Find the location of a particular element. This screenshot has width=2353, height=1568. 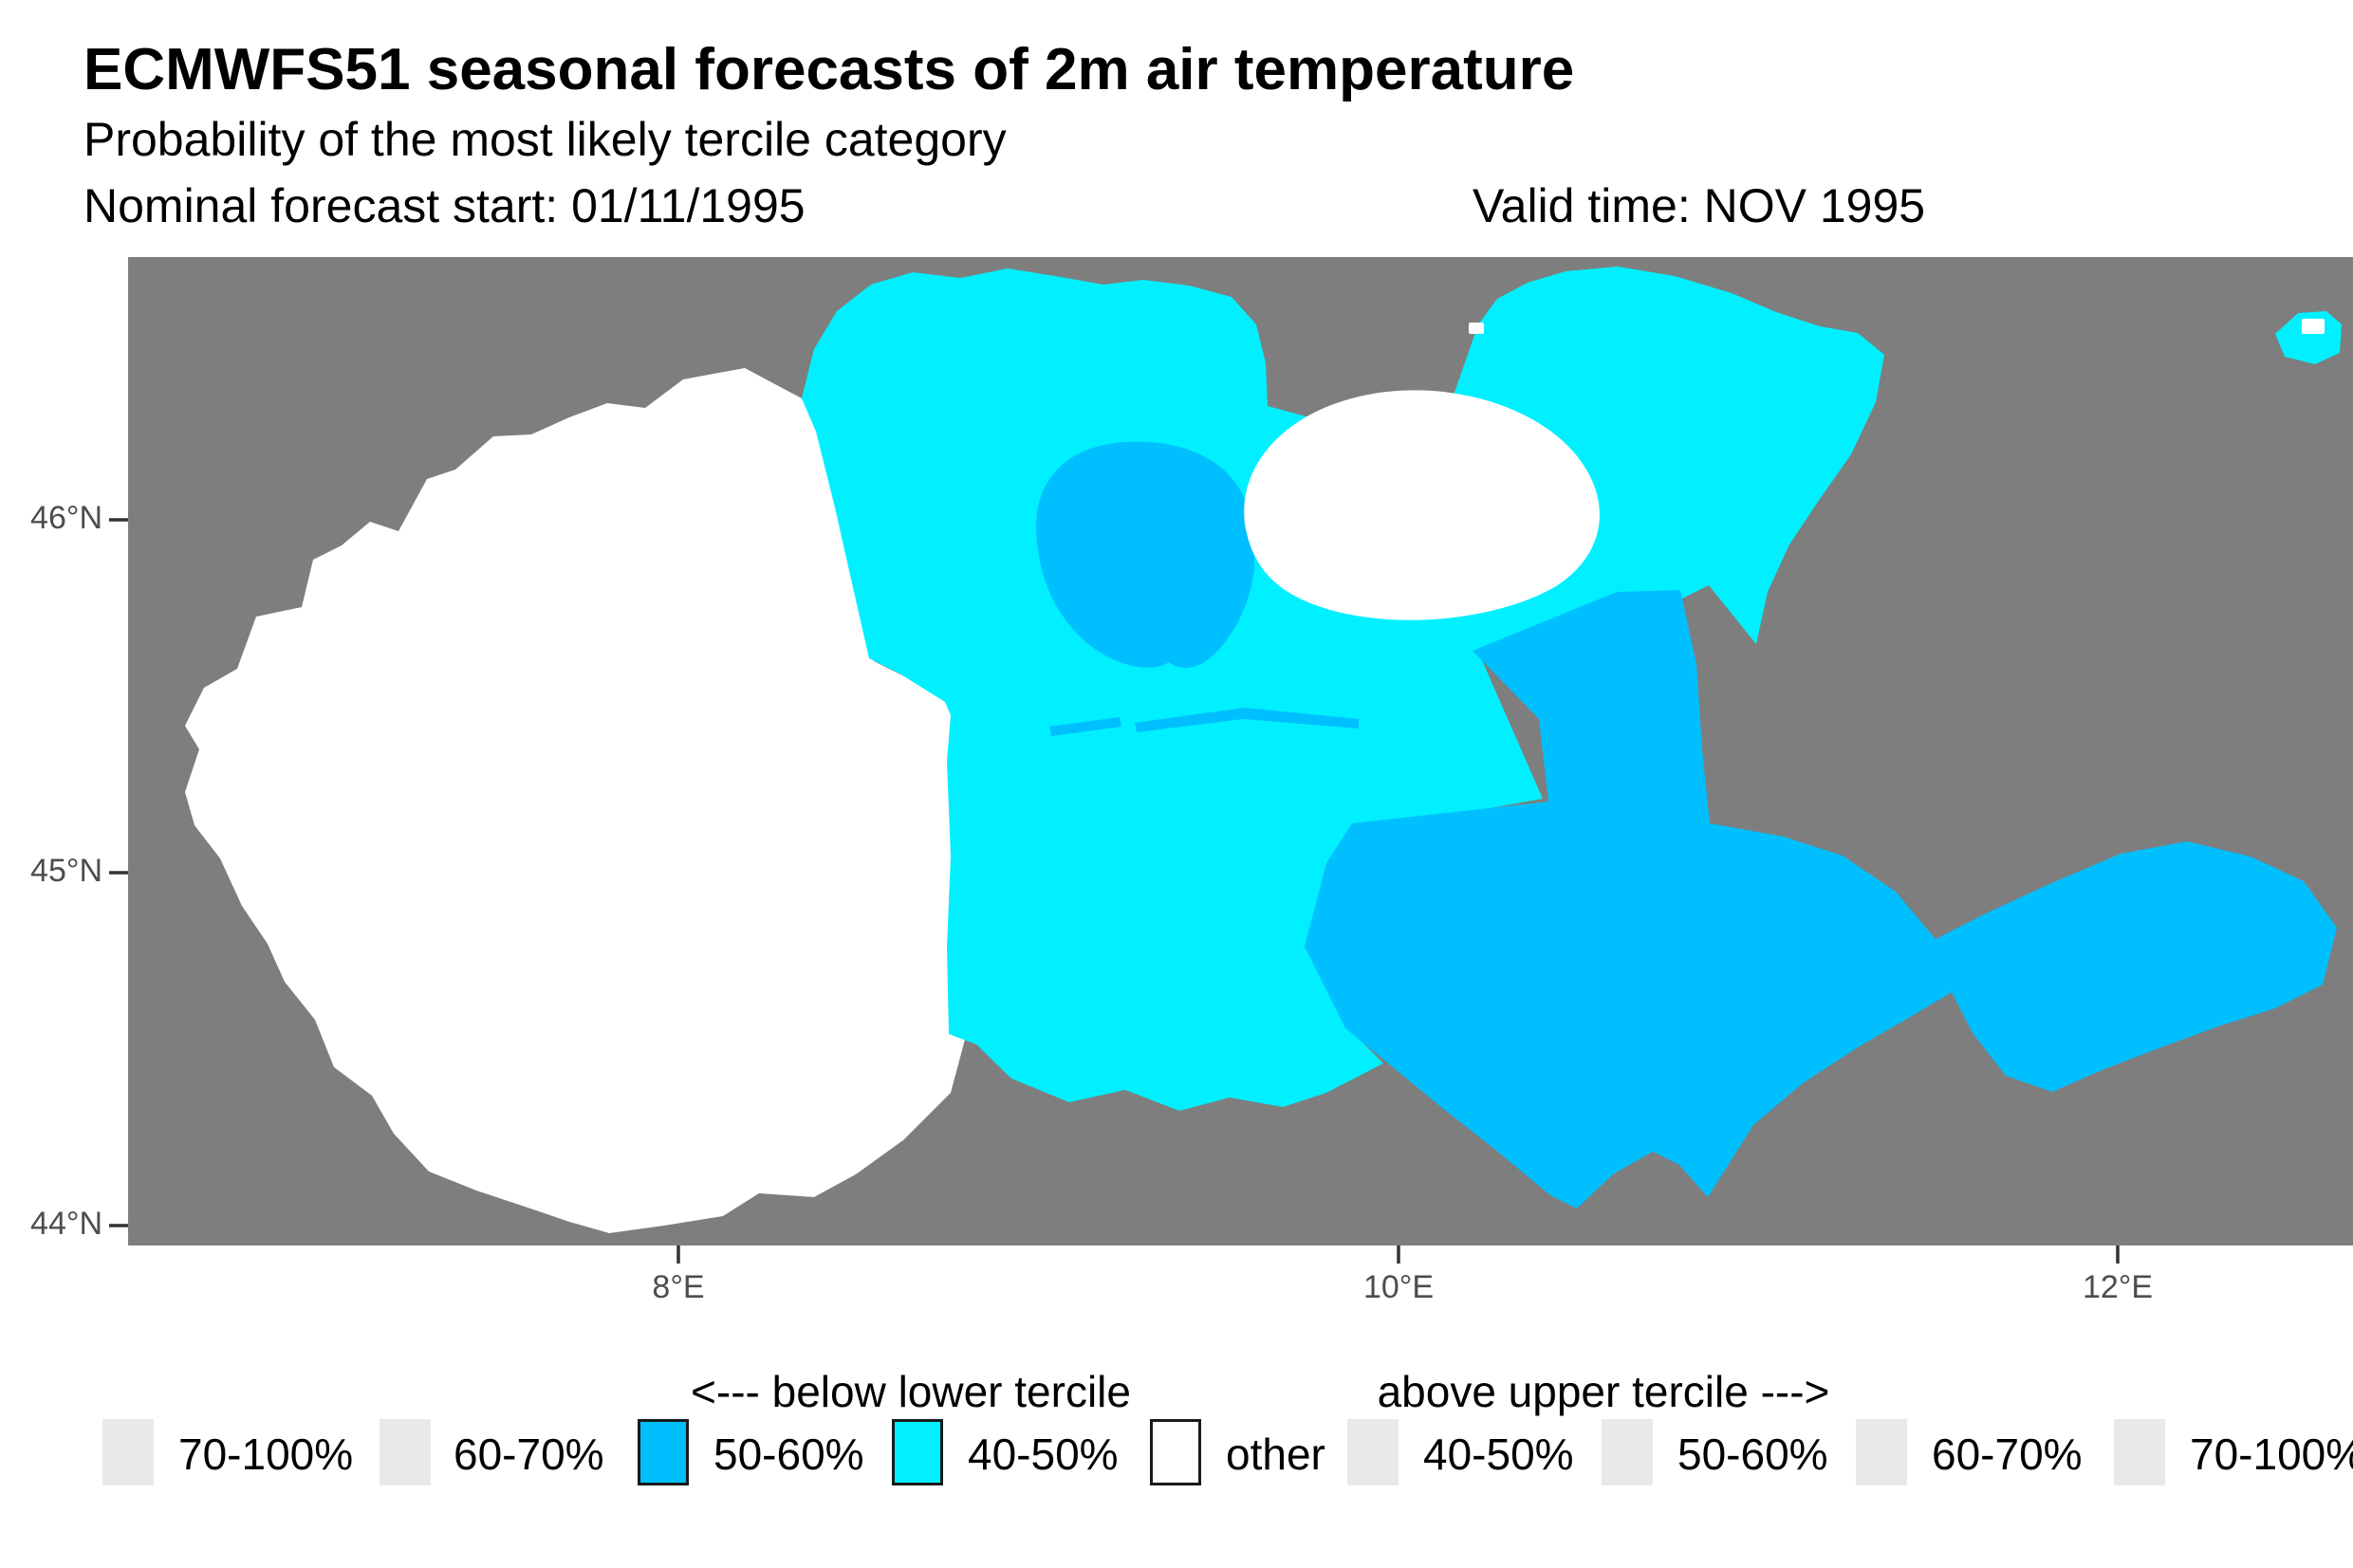

legend-label-below-60-70: 60-70% is located at coordinates (529, 1455).